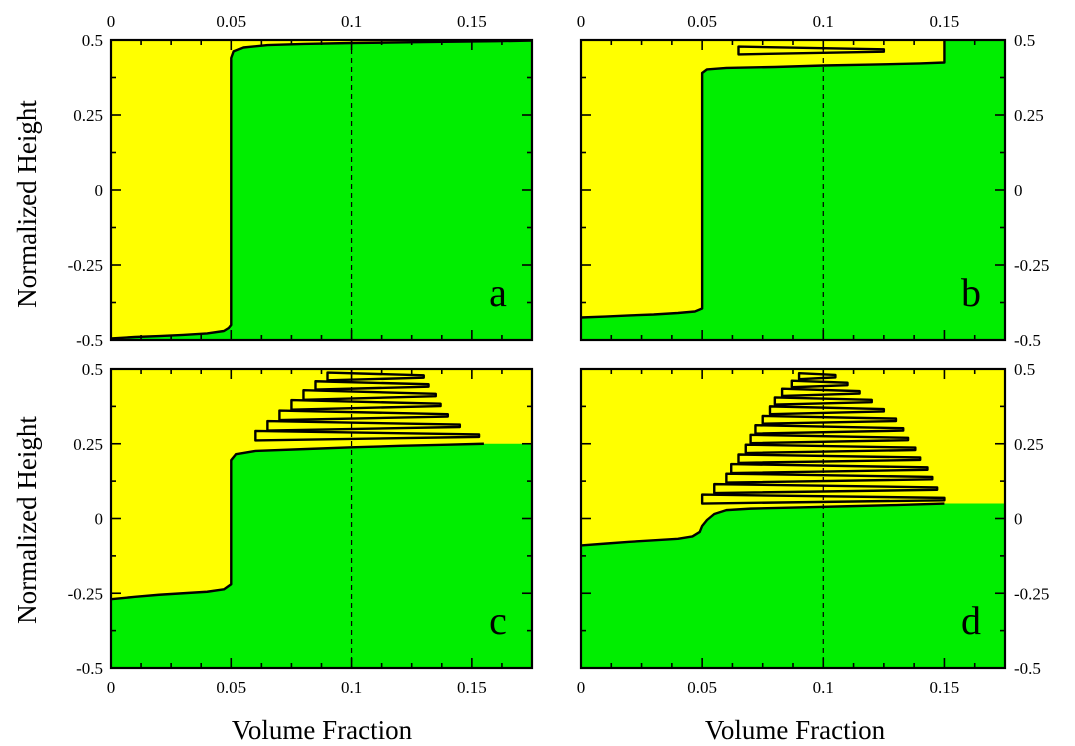  What do you see at coordinates (27, 520) in the screenshot?
I see `y-axis-title-bottom: Normalized Height` at bounding box center [27, 520].